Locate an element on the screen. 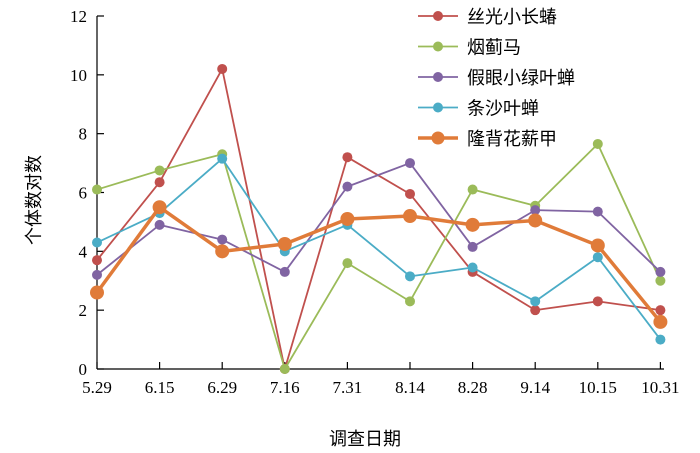  x-tick-label: 10.31 is located at coordinates (660, 387).